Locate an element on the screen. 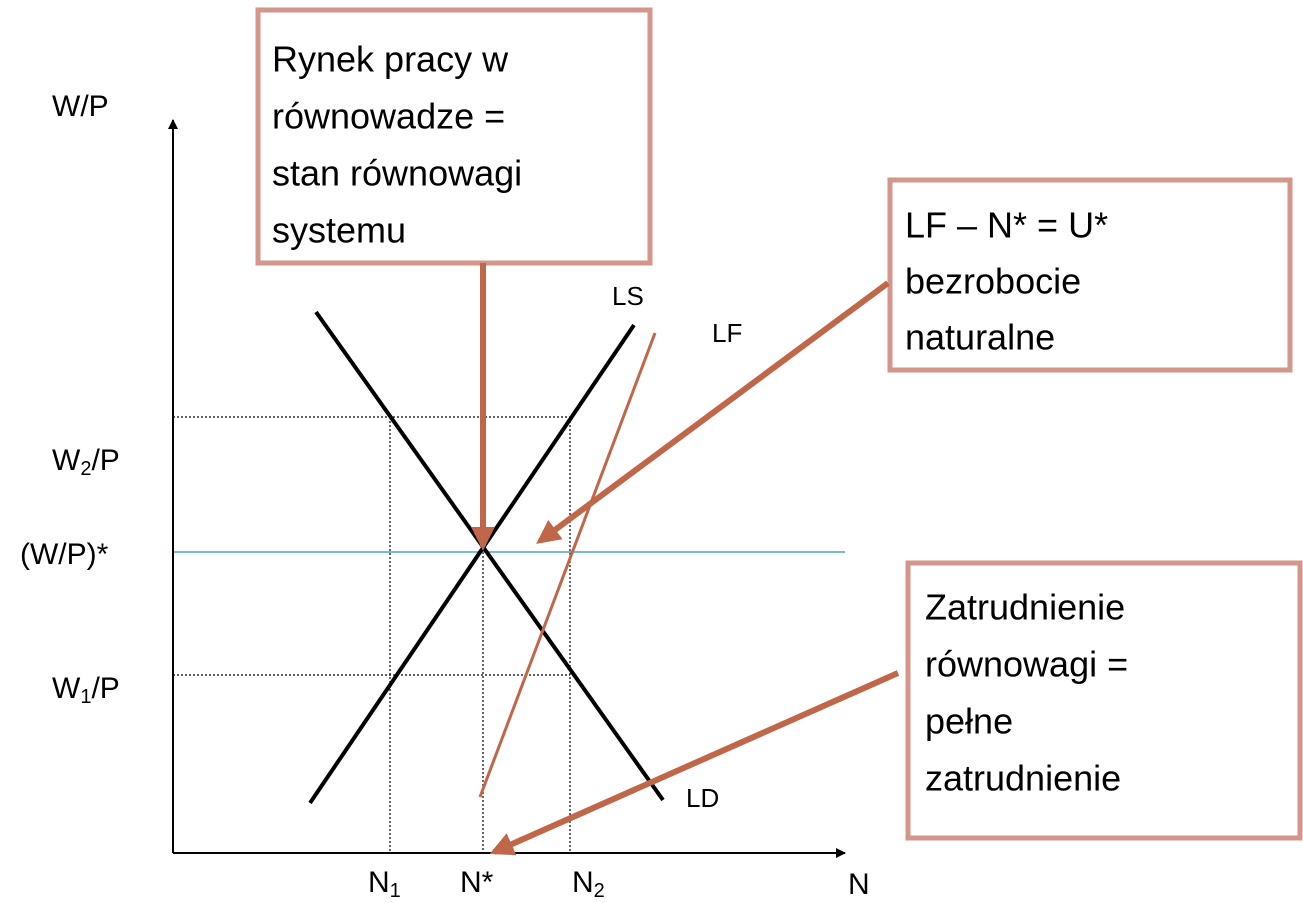  ld-curve is located at coordinates (489, 556).